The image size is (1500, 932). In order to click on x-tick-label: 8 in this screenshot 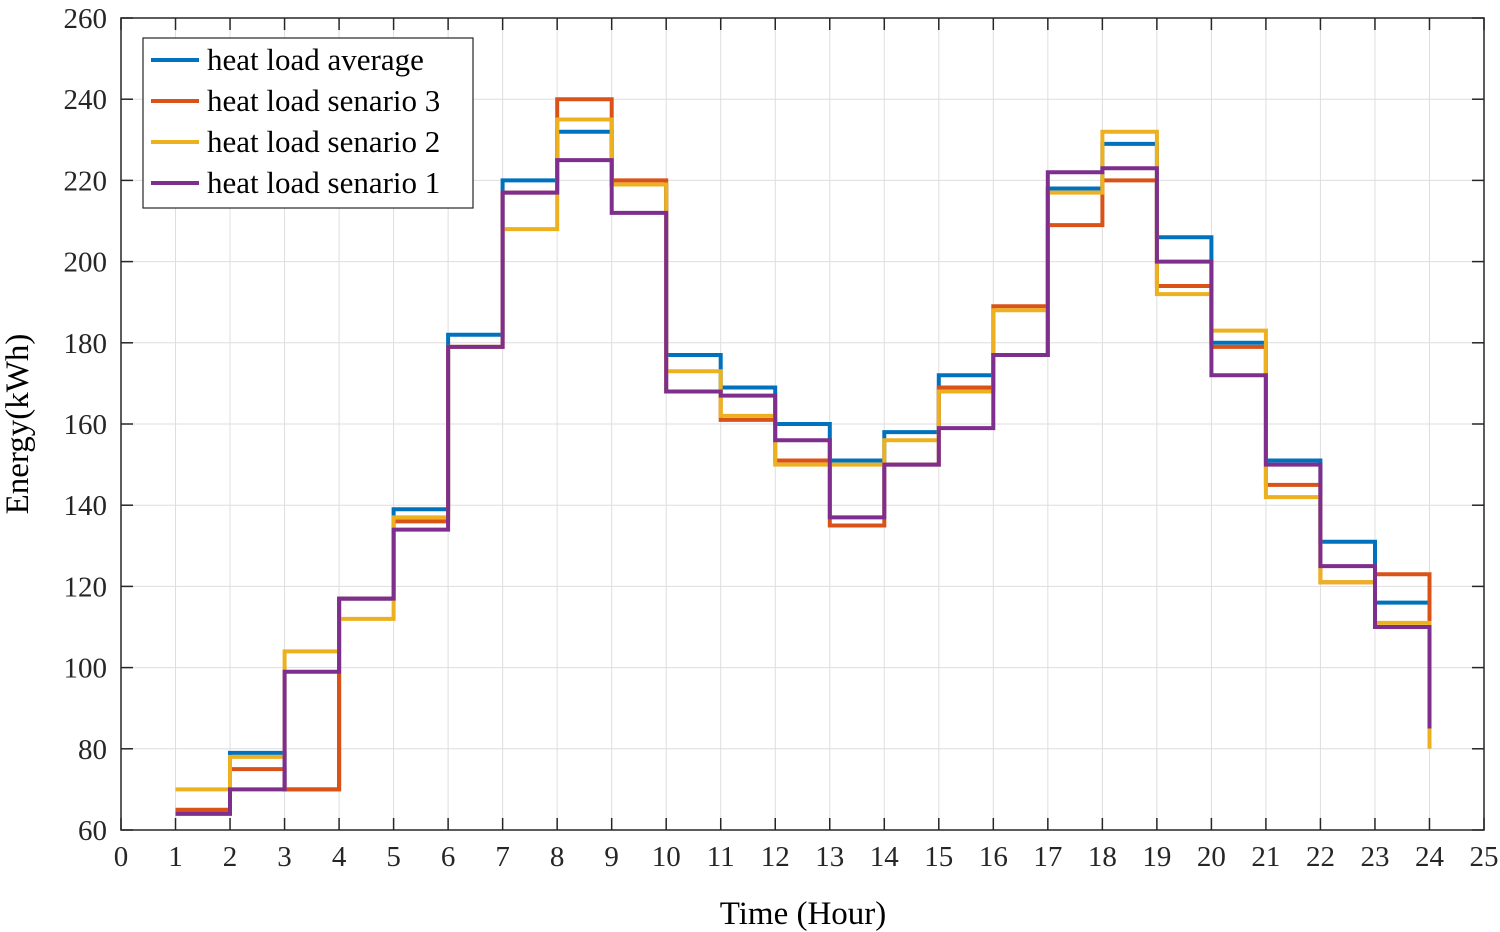, I will do `click(557, 857)`.